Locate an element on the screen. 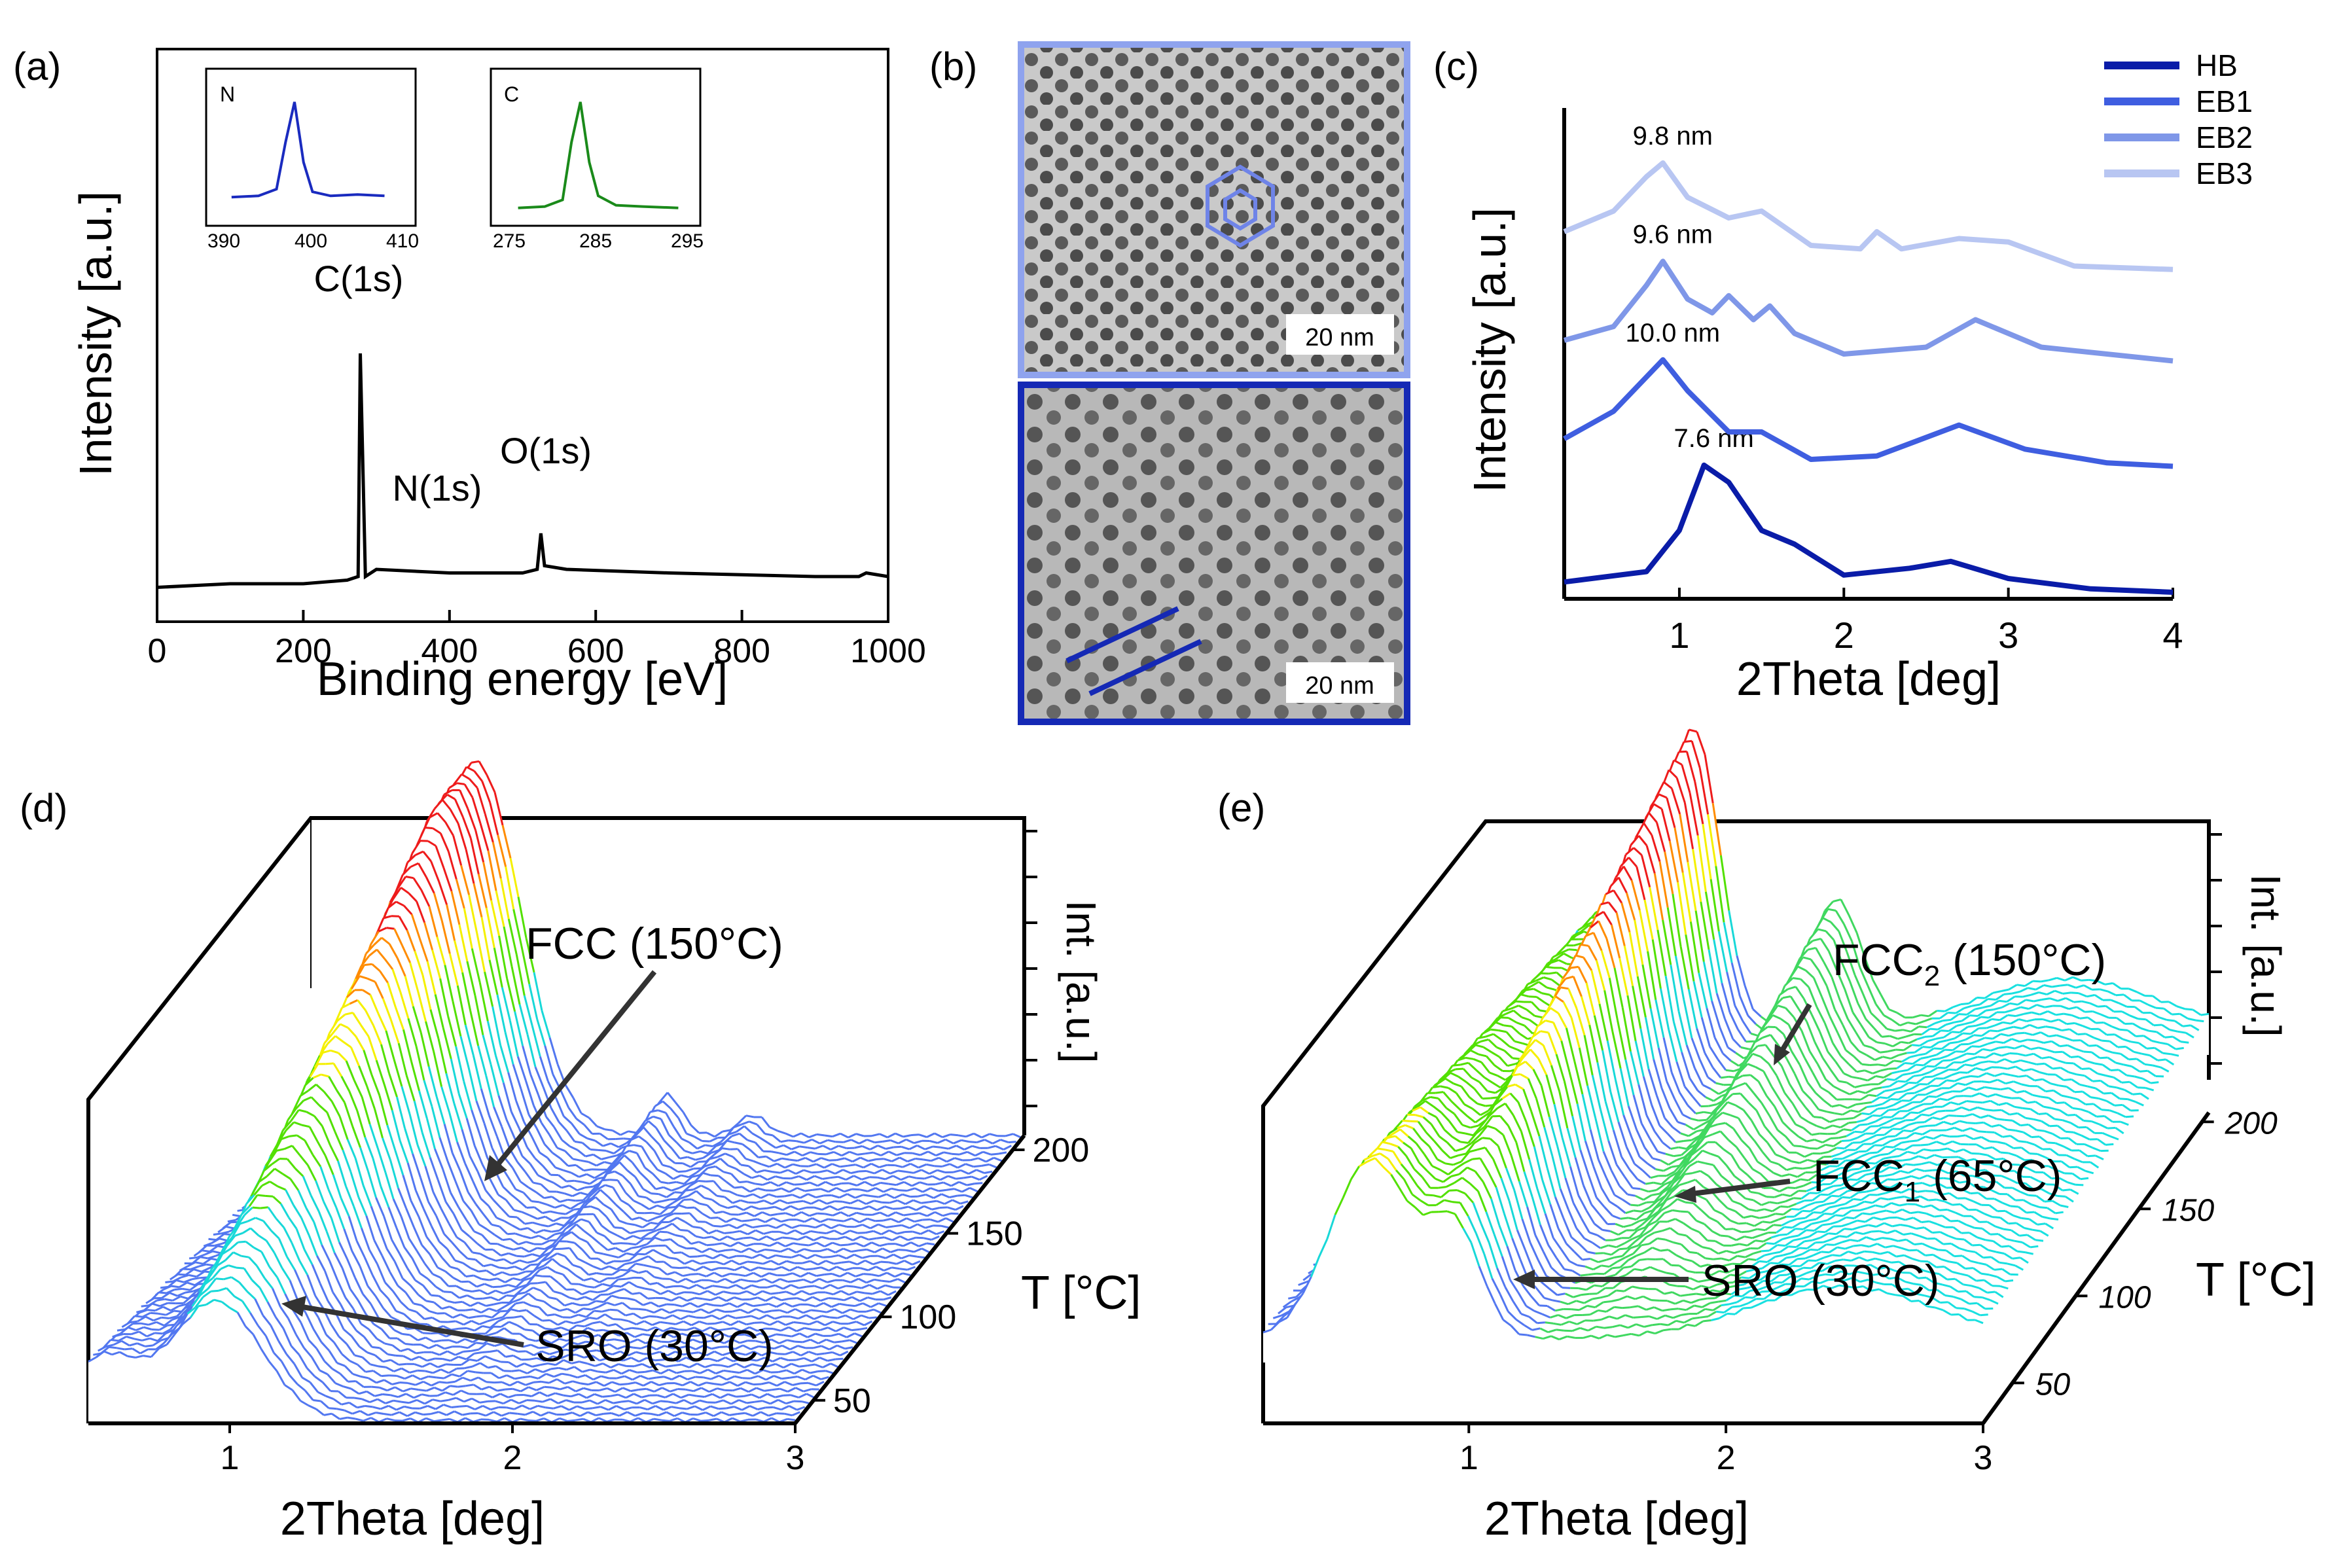  panel-d-t-tick-label: 100 is located at coordinates (928, 1317).